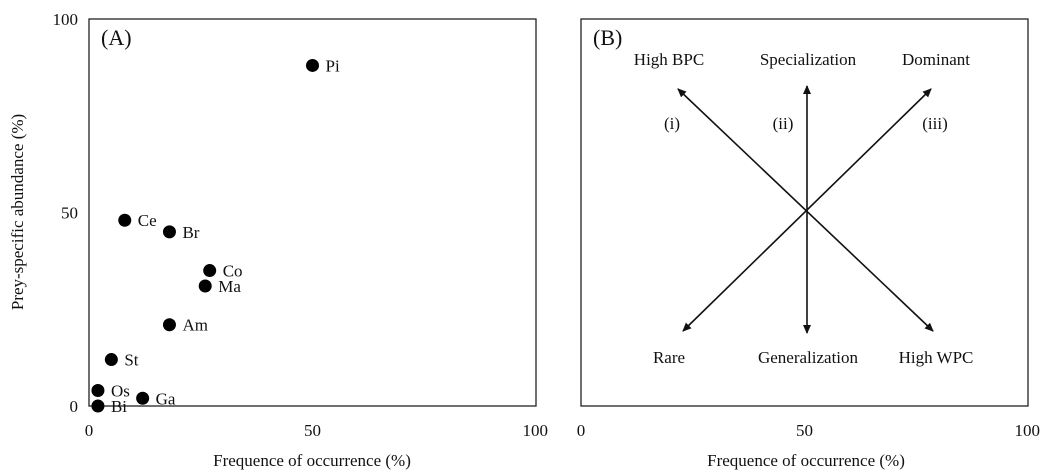 This screenshot has width=1044, height=471. Describe the element at coordinates (669, 59) in the screenshot. I see `label-high-bpc: High BPC` at that location.